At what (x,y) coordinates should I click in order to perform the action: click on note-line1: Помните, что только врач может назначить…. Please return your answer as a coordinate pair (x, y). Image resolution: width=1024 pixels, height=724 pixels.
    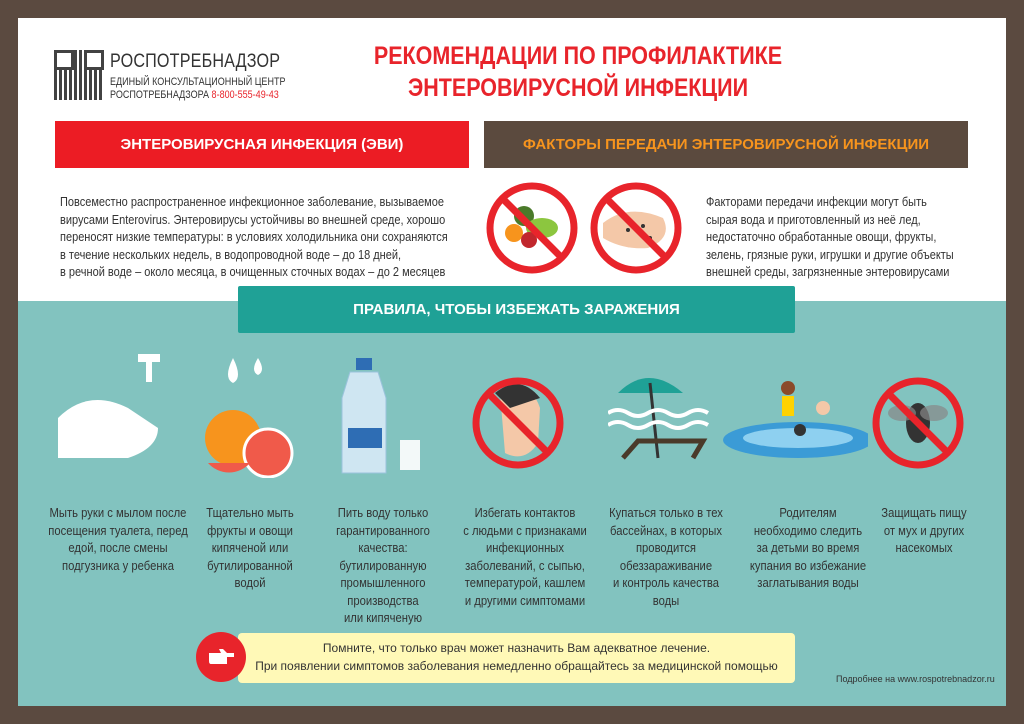
    Looking at the image, I should click on (516, 648).